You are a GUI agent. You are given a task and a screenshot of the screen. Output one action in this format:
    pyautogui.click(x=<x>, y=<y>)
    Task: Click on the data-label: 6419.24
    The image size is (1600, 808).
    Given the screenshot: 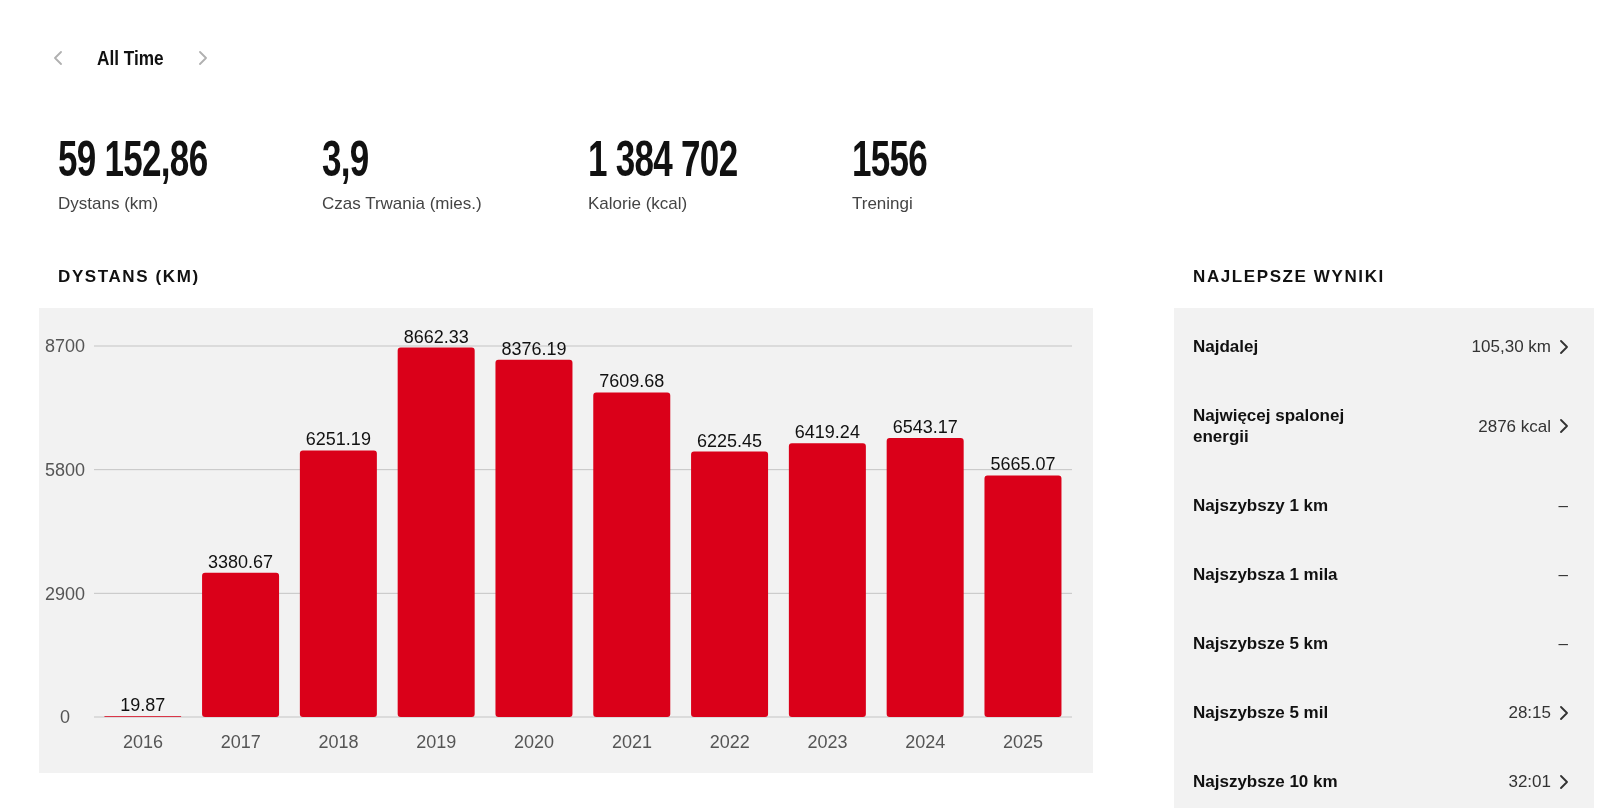 What is the action you would take?
    pyautogui.click(x=827, y=432)
    